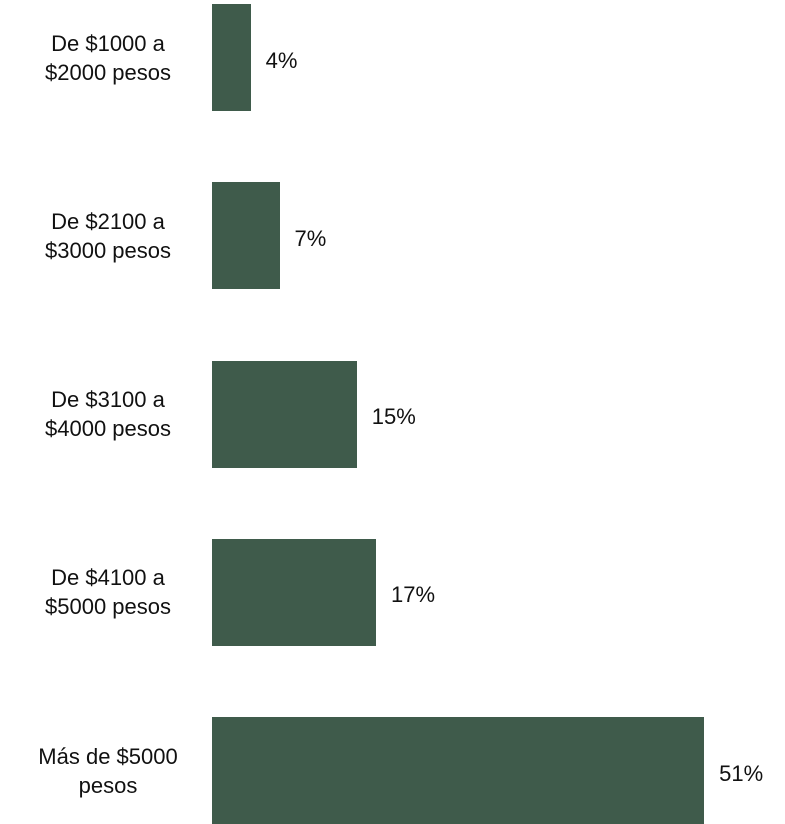 The width and height of the screenshot is (785, 824). Describe the element at coordinates (108, 235) in the screenshot. I see `category-label: De $2100 a $3000 pesos` at that location.